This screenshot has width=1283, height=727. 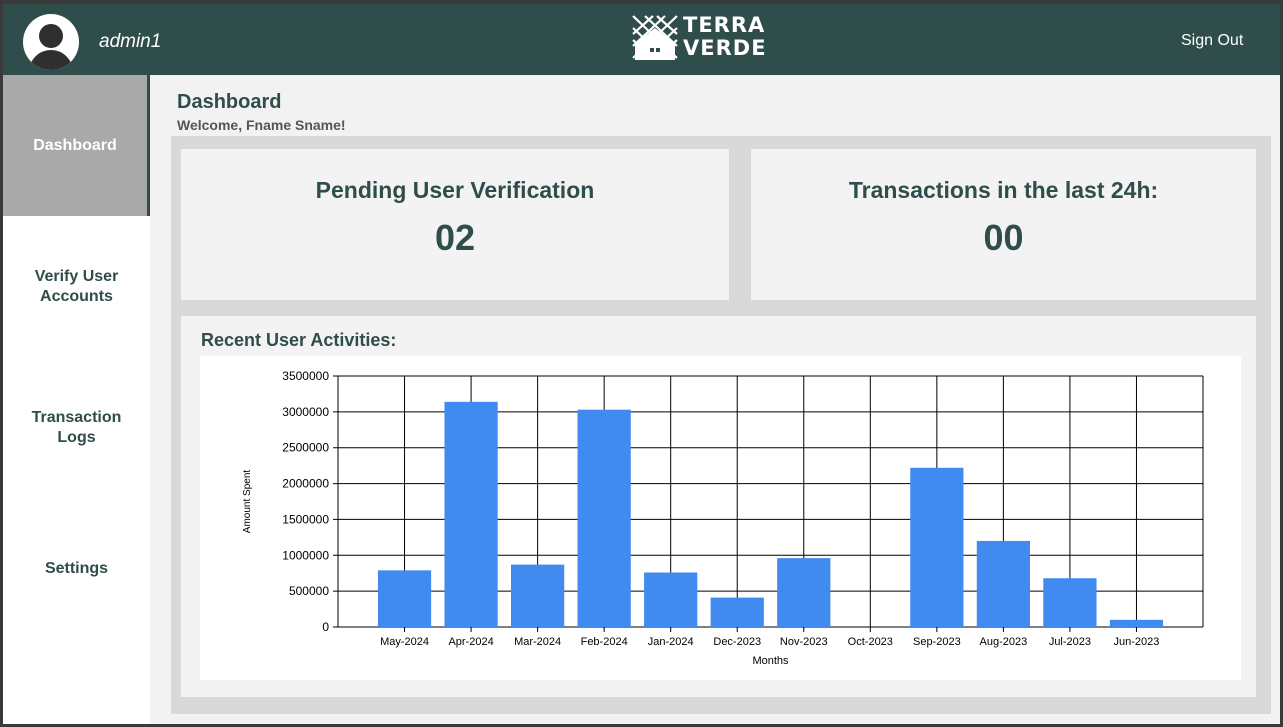 What do you see at coordinates (455, 190) in the screenshot?
I see `card-label: Pending User Verification` at bounding box center [455, 190].